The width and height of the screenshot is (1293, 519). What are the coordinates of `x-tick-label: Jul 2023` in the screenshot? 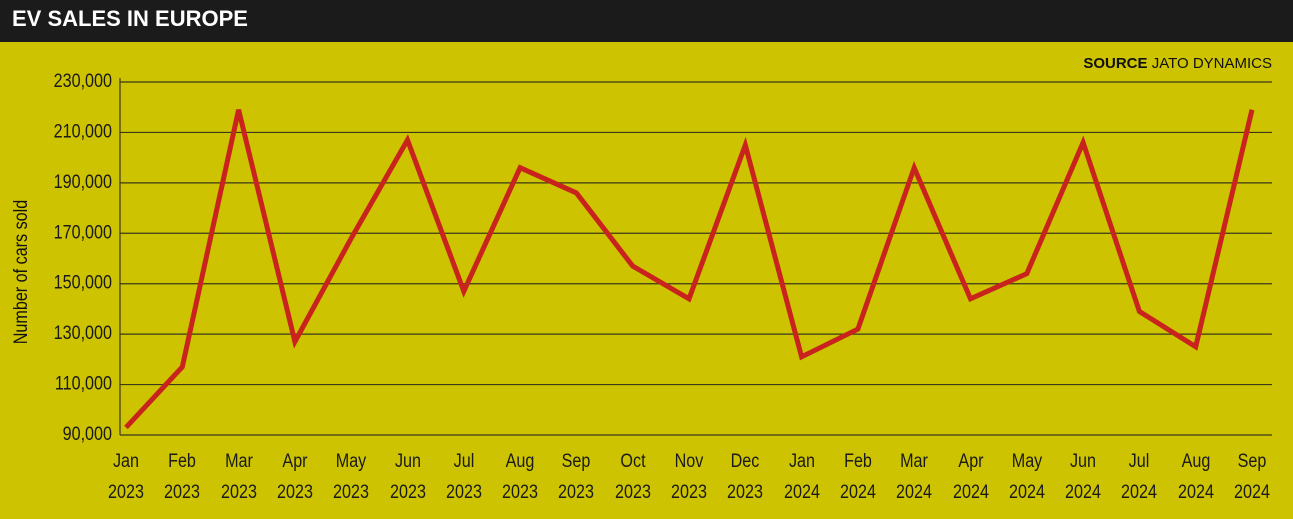 It's located at (463, 477).